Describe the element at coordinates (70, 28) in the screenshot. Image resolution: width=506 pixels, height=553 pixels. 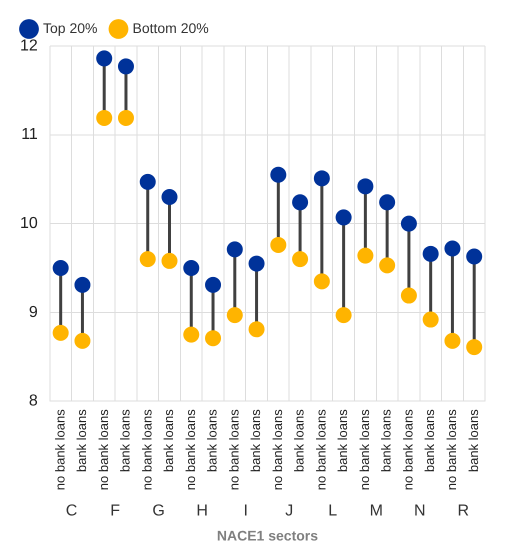
I see `legend-label: Top 20%` at that location.